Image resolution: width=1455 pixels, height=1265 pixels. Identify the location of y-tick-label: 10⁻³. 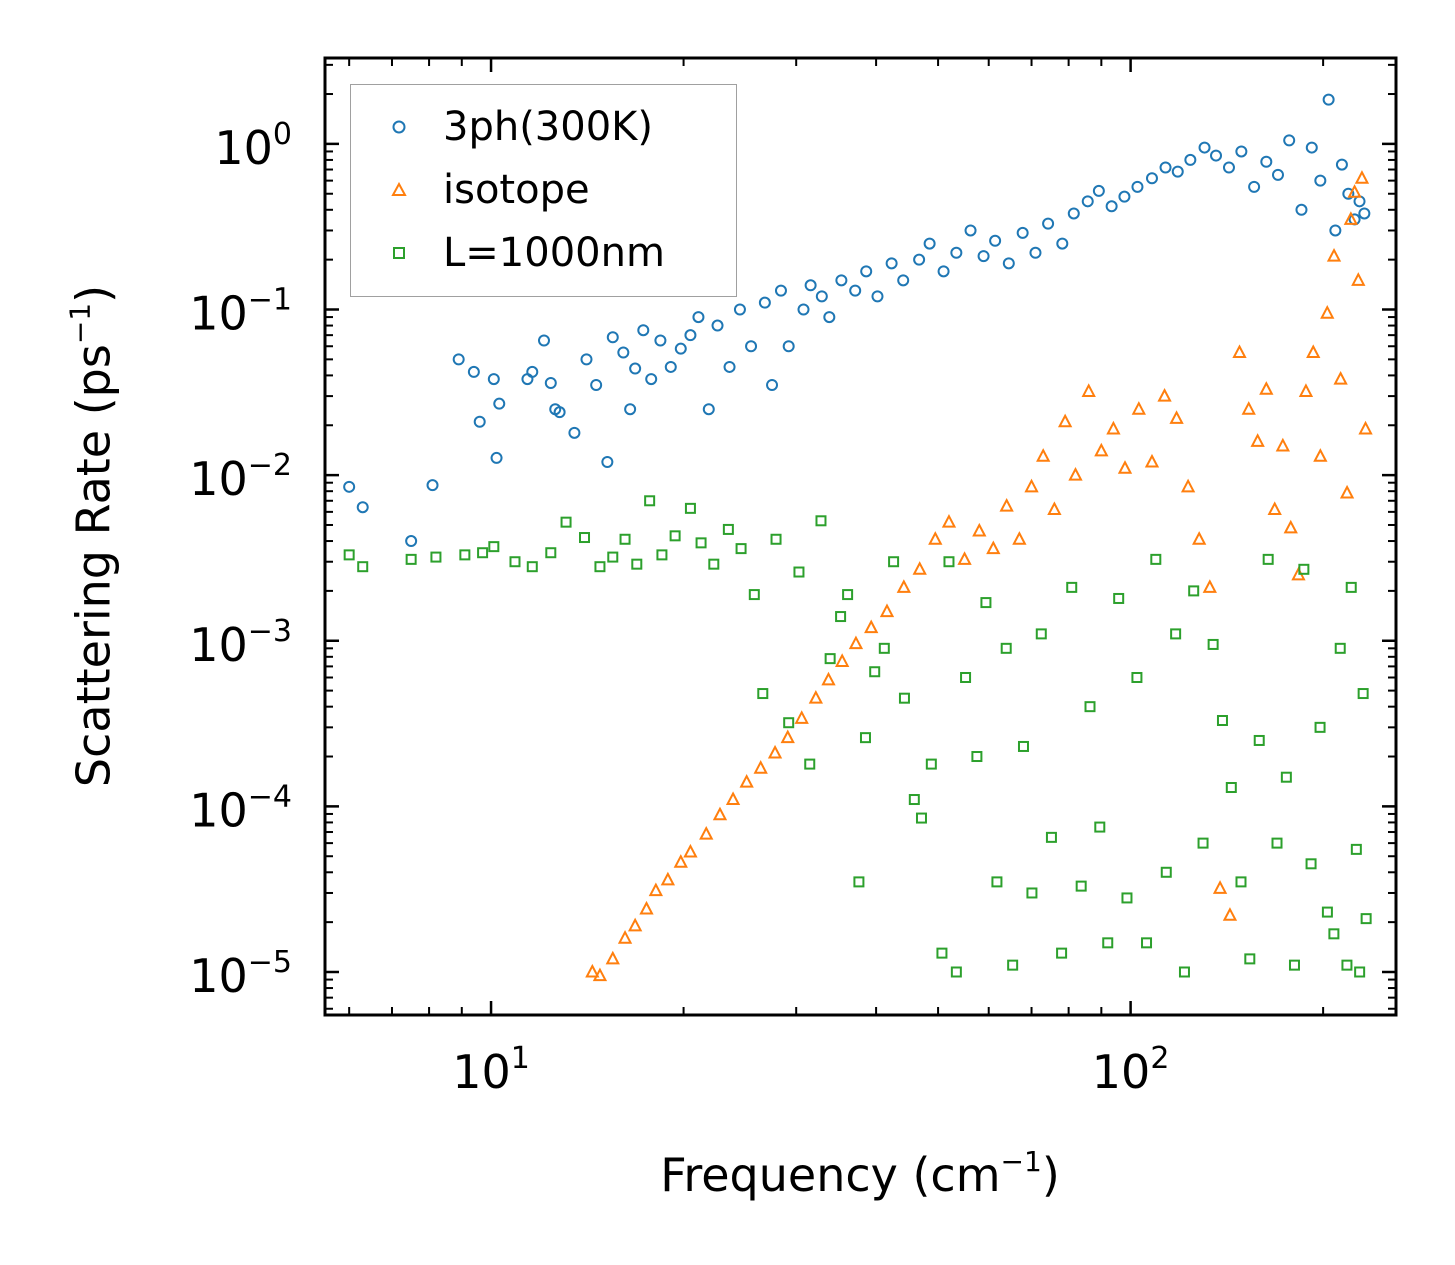
(240, 643).